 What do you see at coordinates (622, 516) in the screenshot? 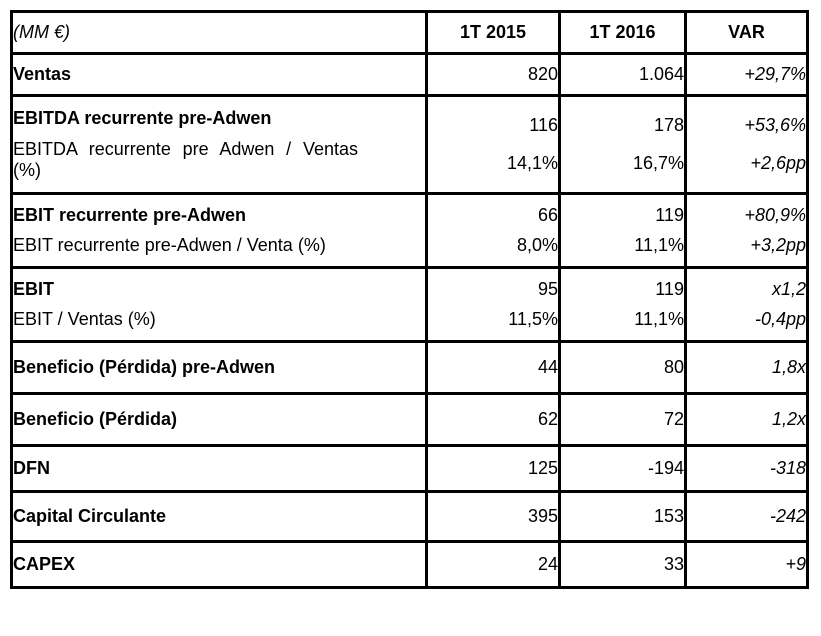
I see `value-1t2016: 153` at bounding box center [622, 516].